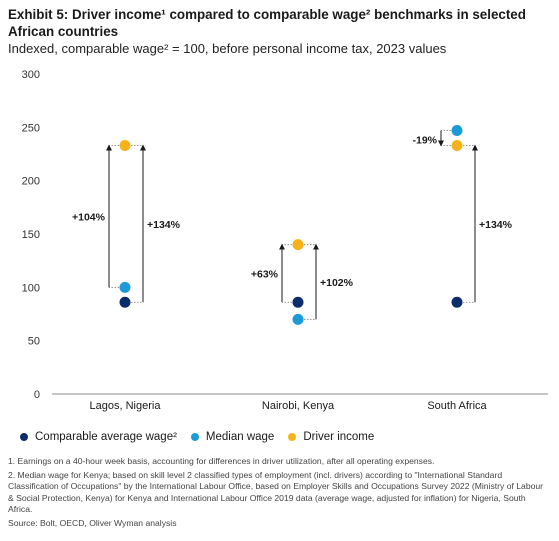 The width and height of the screenshot is (559, 541). What do you see at coordinates (424, 140) in the screenshot?
I see `change-label: -19%` at bounding box center [424, 140].